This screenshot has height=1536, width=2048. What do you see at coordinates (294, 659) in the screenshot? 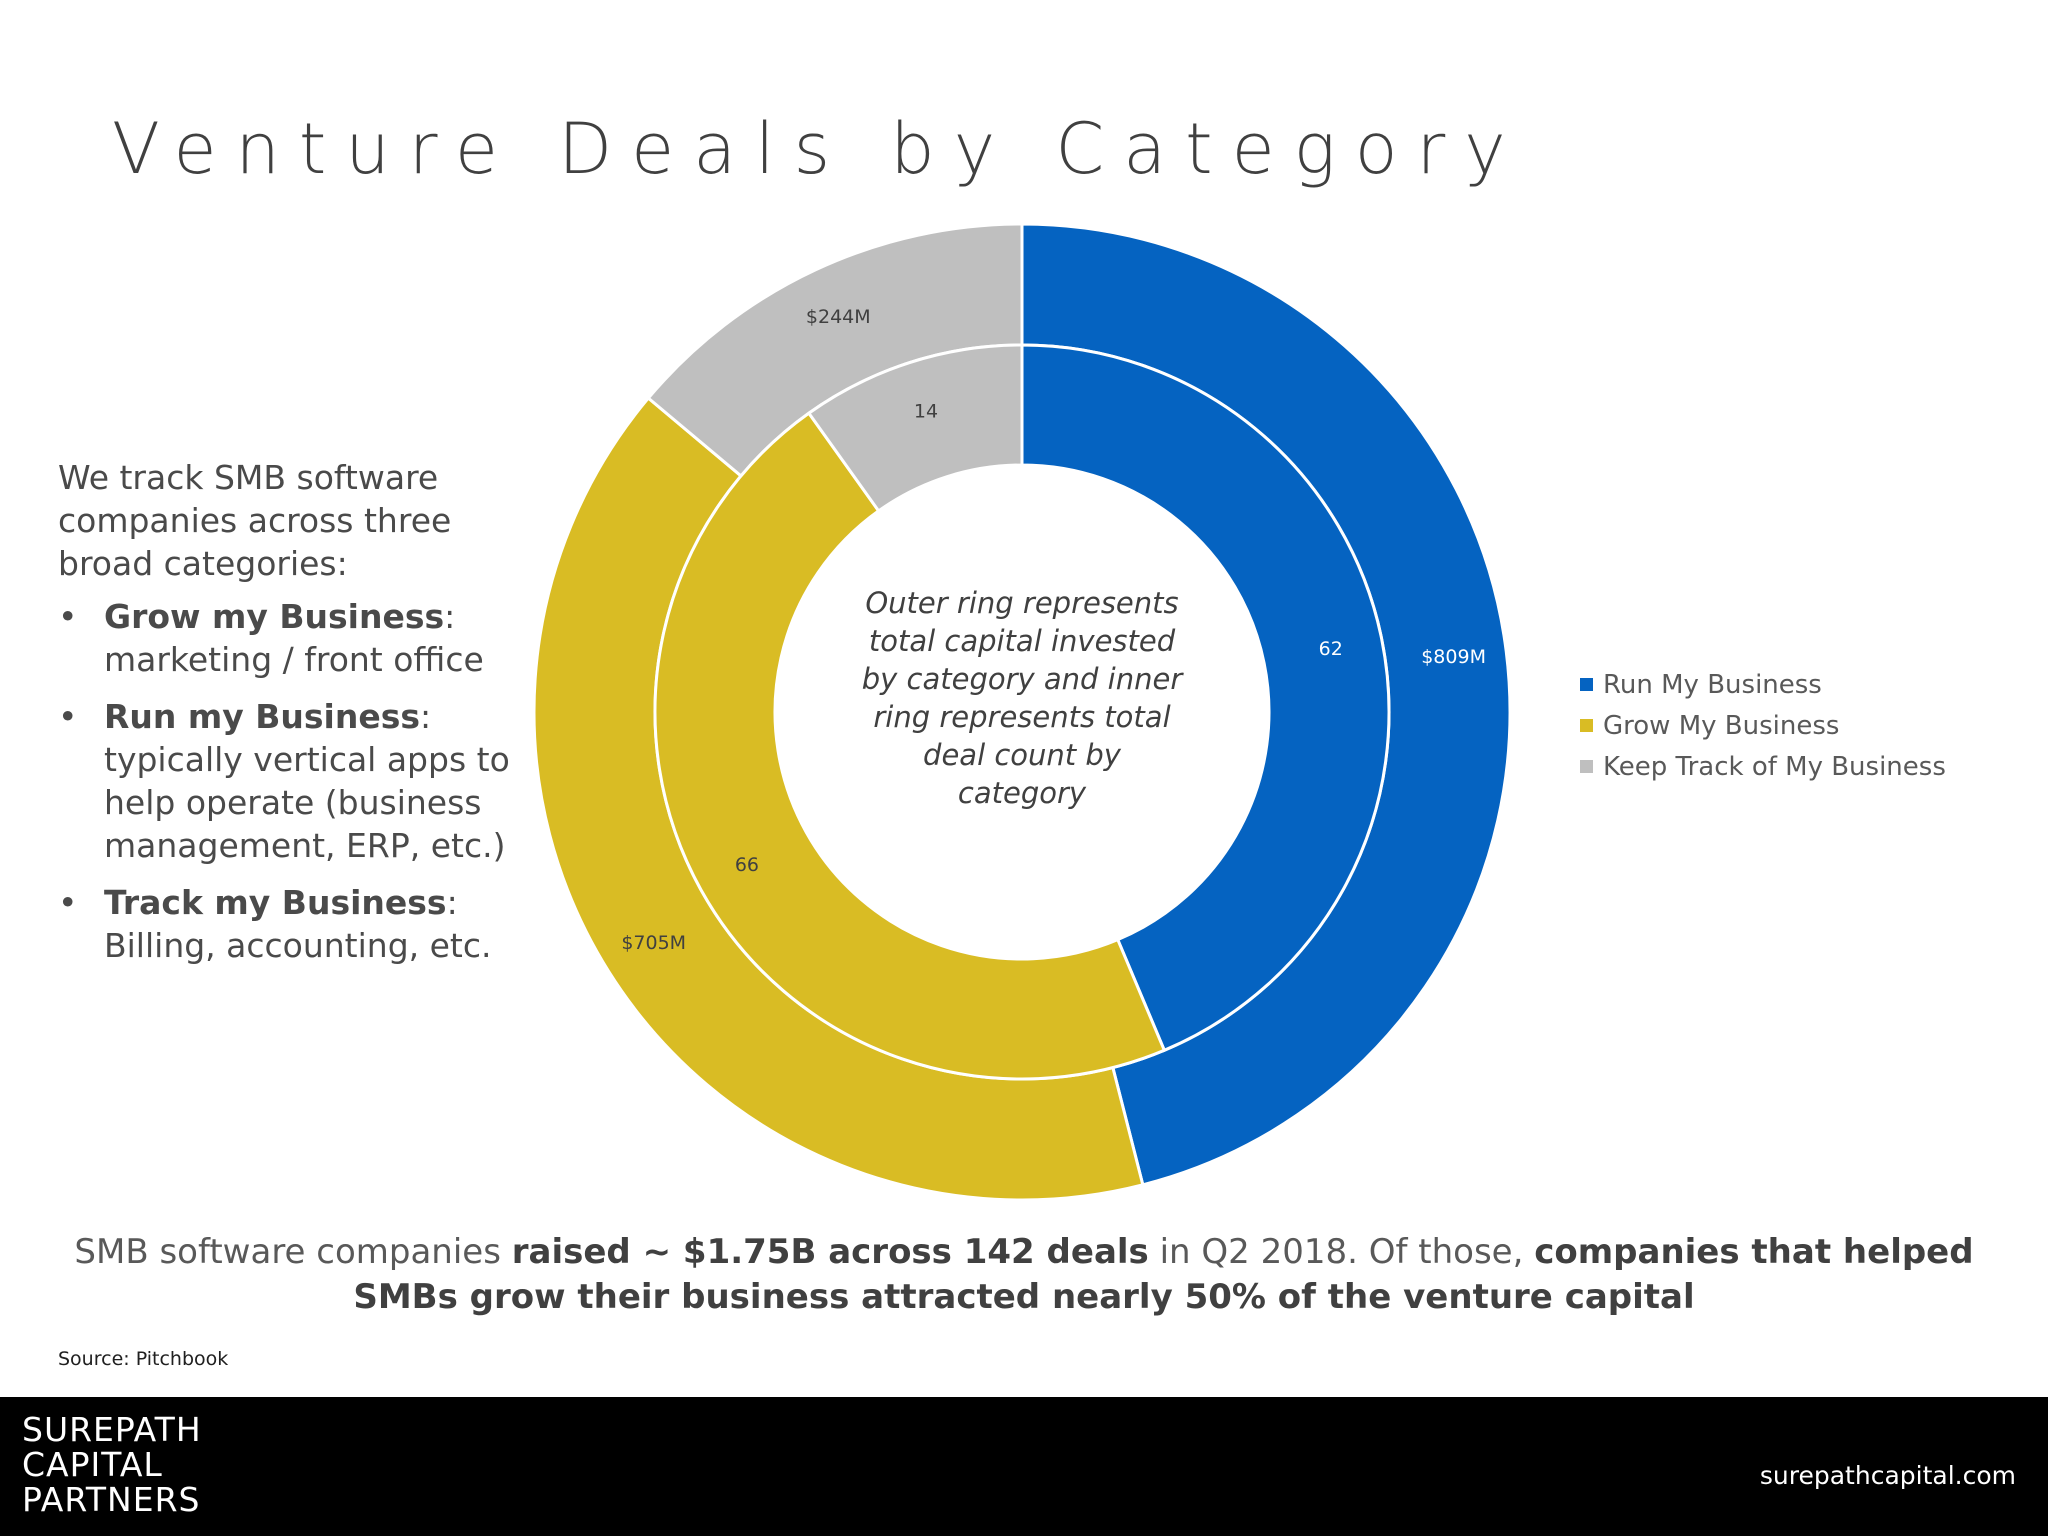
I see `bullet-text: marketing / front office` at bounding box center [294, 659].